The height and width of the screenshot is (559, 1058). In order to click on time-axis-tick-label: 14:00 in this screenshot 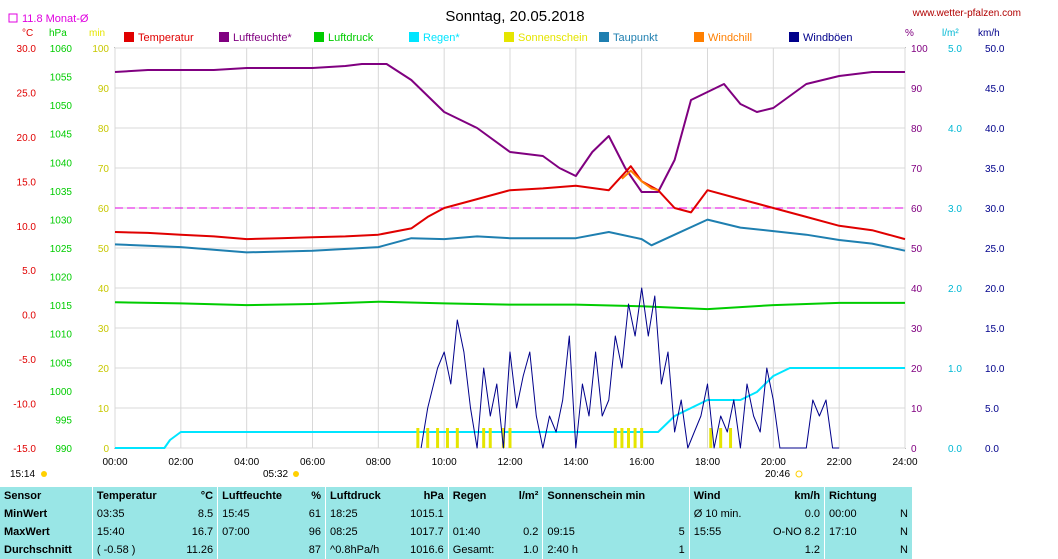, I will do `click(575, 462)`.